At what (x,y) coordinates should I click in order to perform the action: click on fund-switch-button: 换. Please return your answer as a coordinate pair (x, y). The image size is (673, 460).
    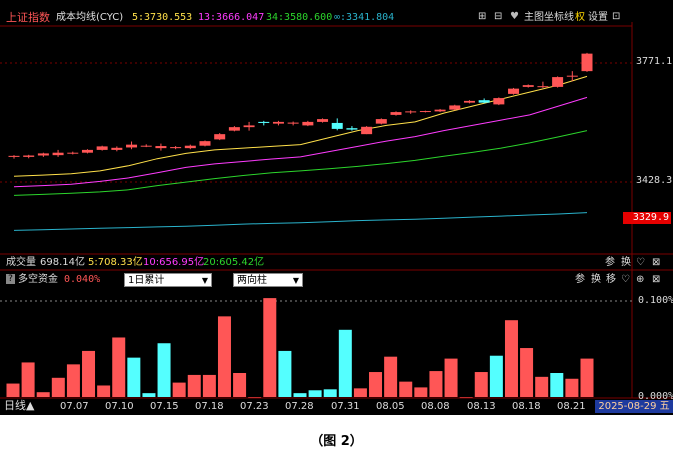
    Looking at the image, I should click on (596, 279).